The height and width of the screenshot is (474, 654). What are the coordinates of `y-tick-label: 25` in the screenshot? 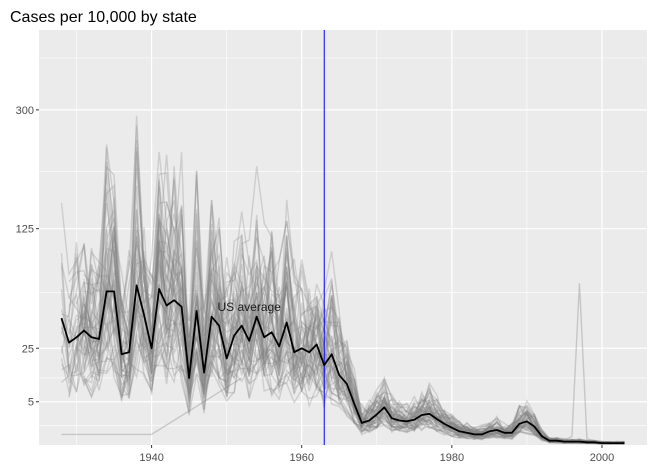 It's located at (28, 349).